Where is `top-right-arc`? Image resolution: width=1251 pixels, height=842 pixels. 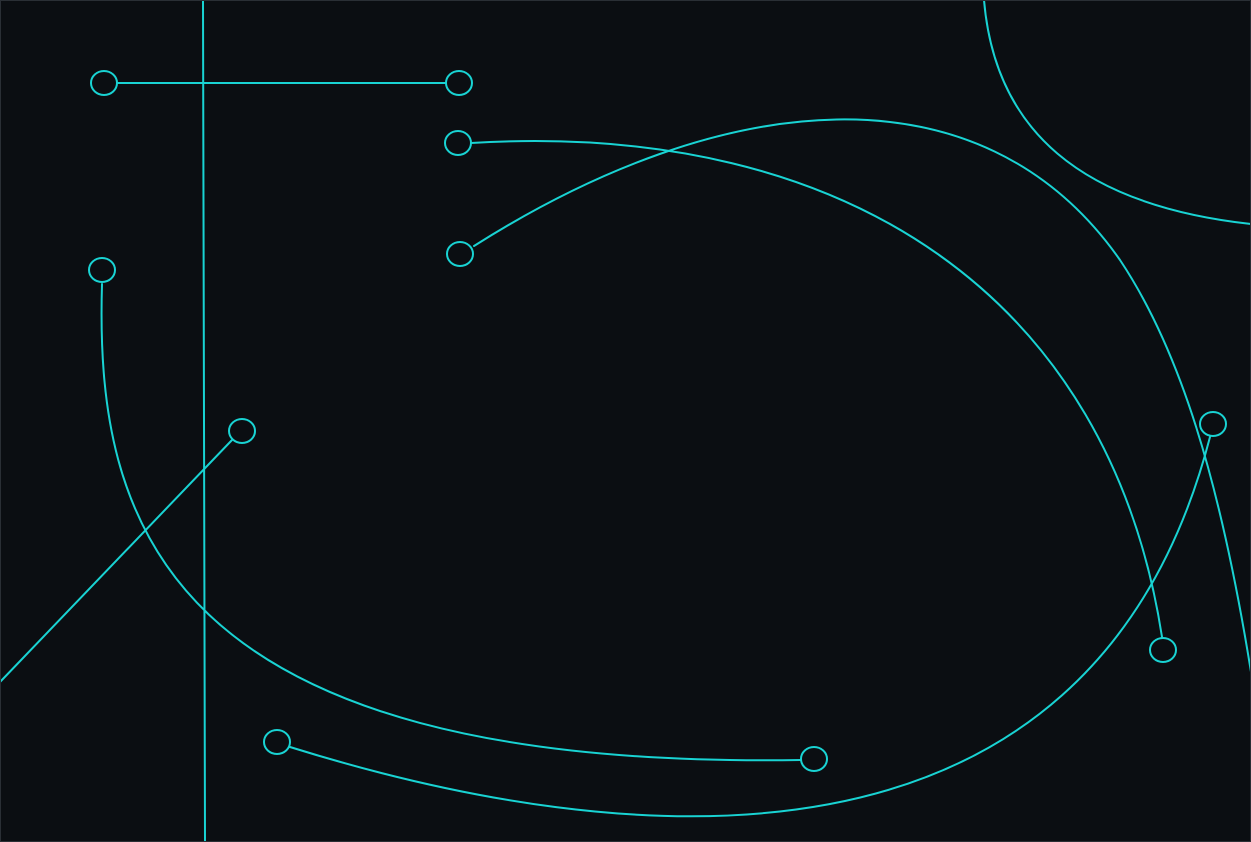
top-right-arc is located at coordinates (1117, 112).